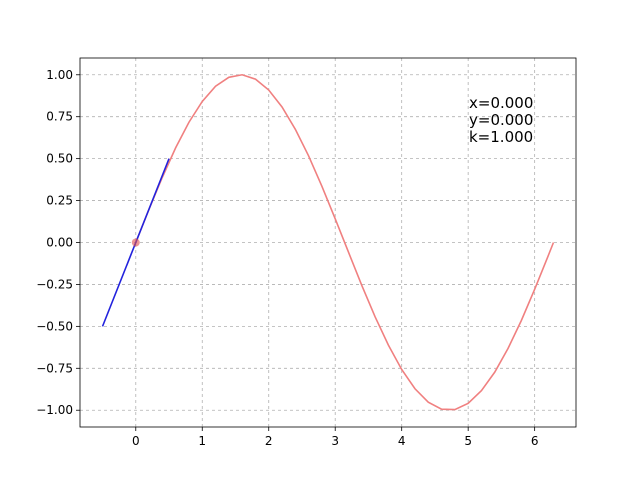 This screenshot has height=480, width=640. What do you see at coordinates (535, 441) in the screenshot?
I see `x-tick-label: 6` at bounding box center [535, 441].